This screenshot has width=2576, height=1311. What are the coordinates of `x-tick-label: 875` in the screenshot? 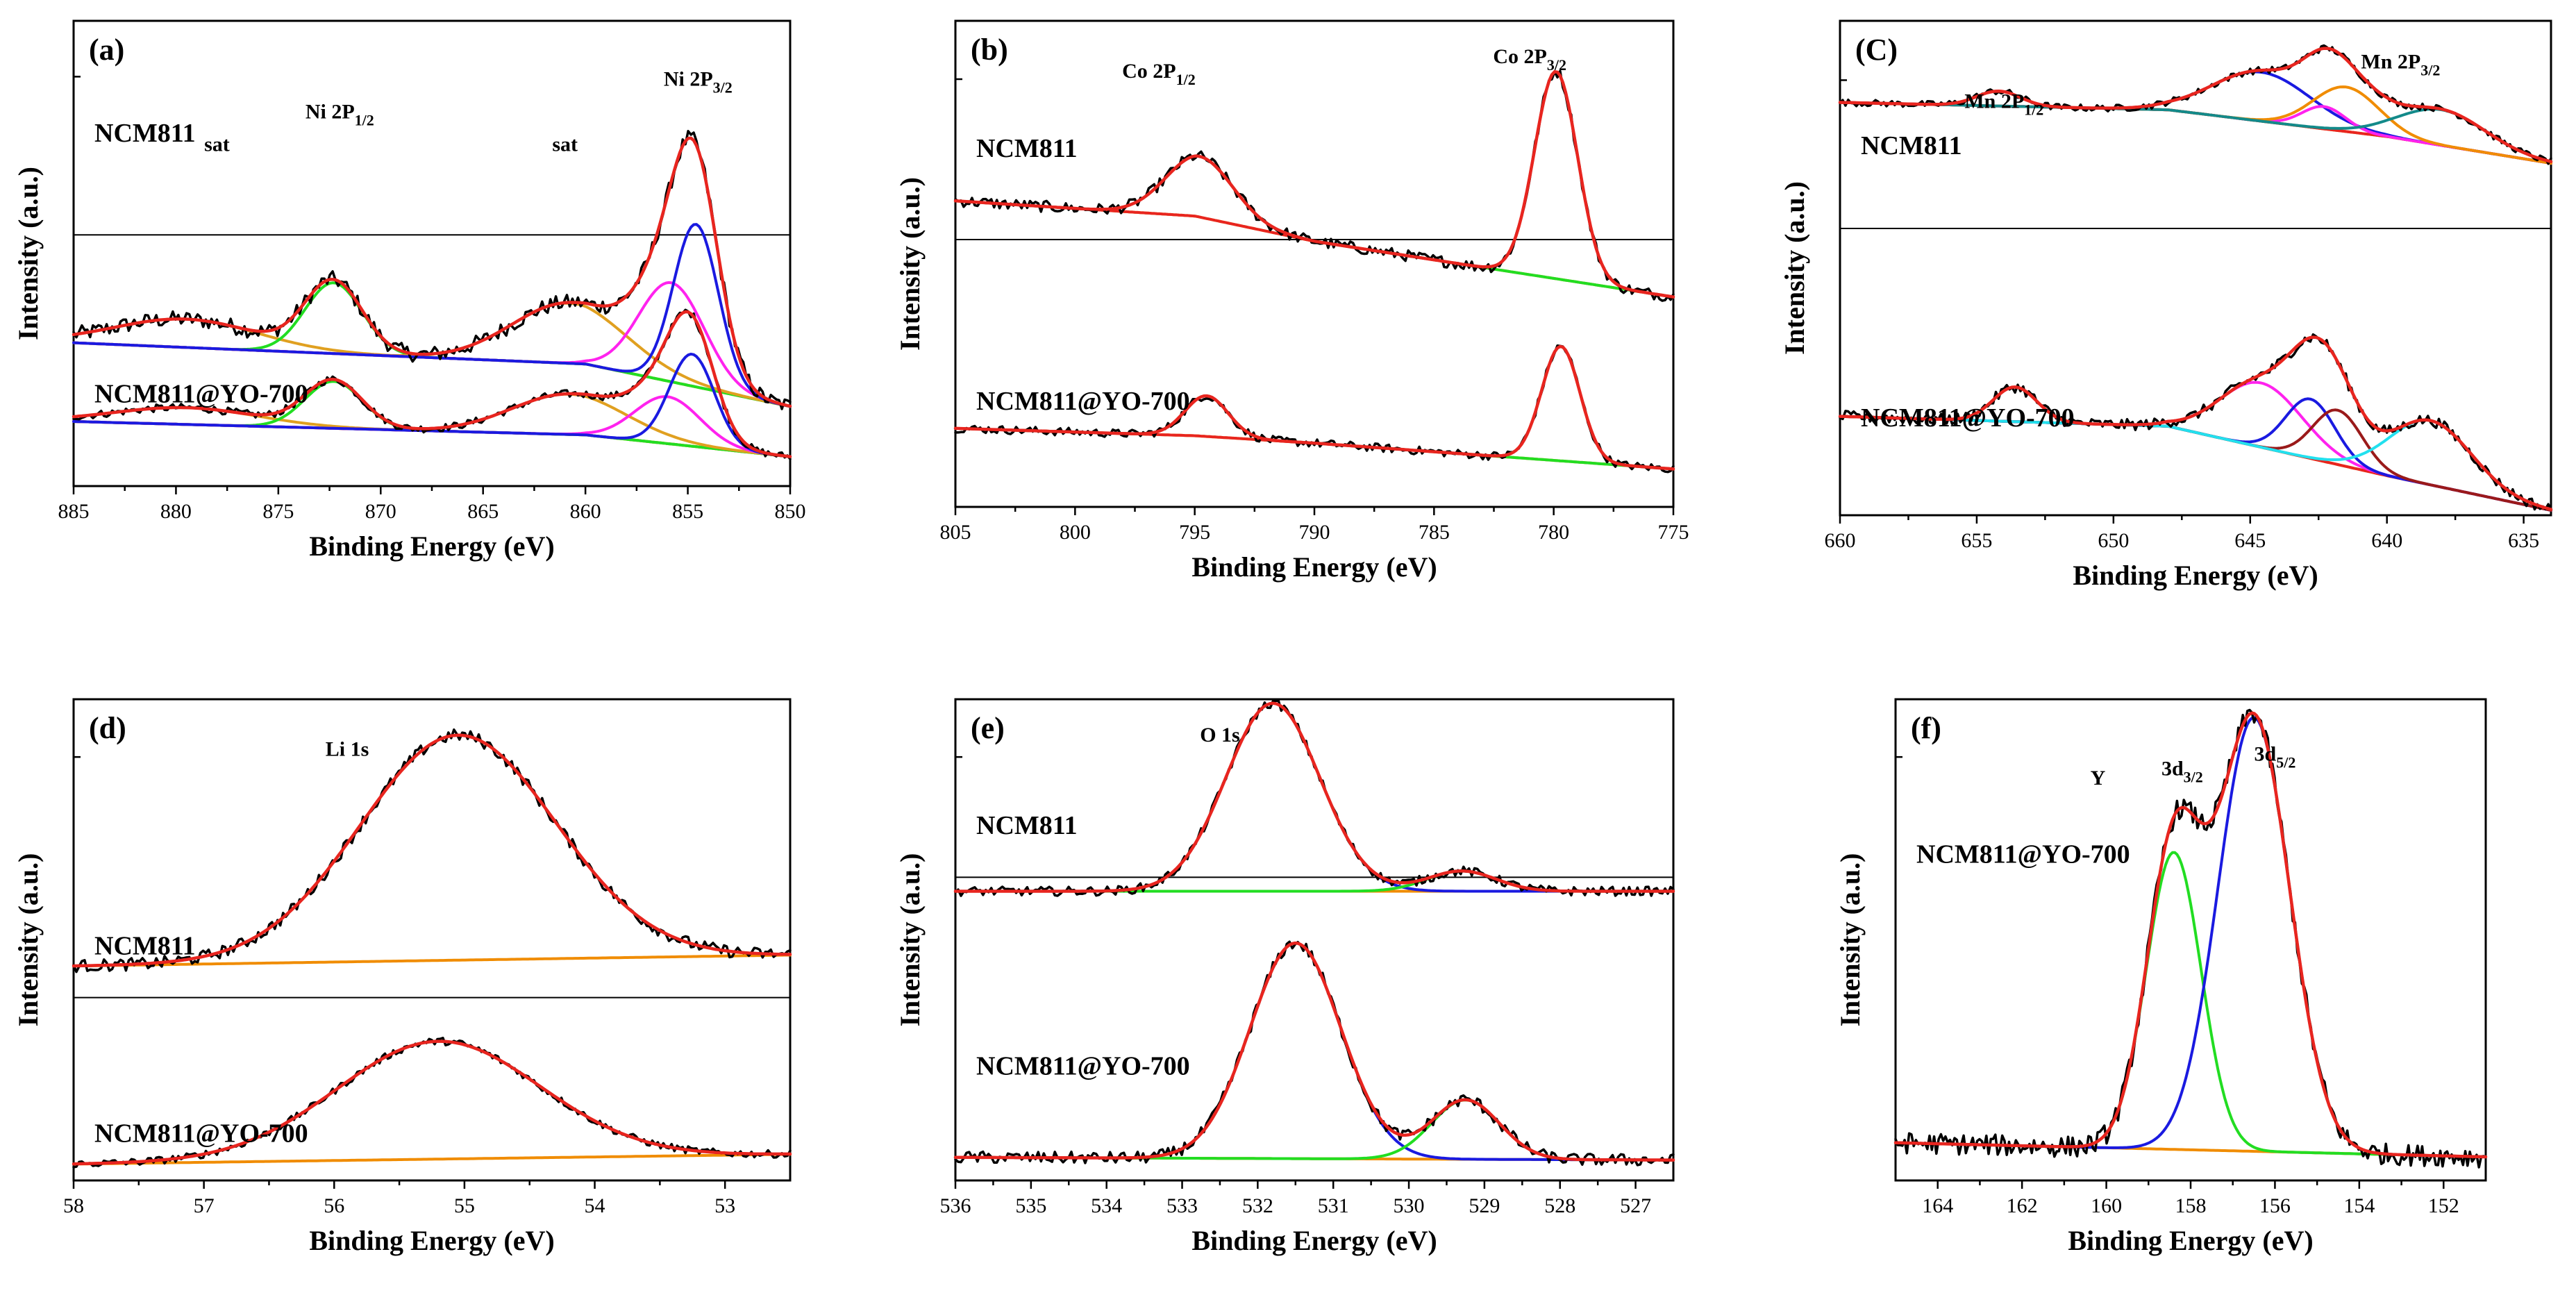 It's located at (278, 512).